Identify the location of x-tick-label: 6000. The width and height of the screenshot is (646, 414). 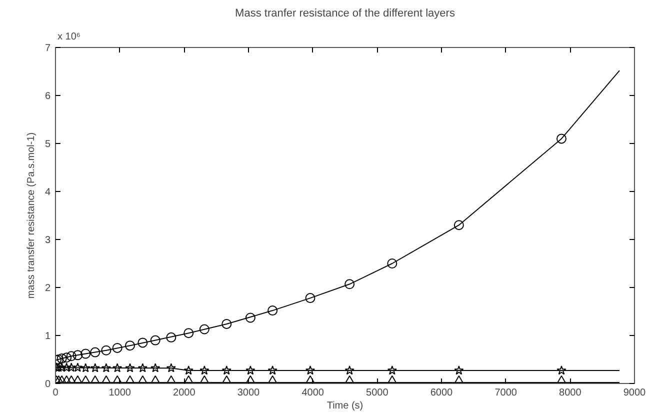
(442, 393).